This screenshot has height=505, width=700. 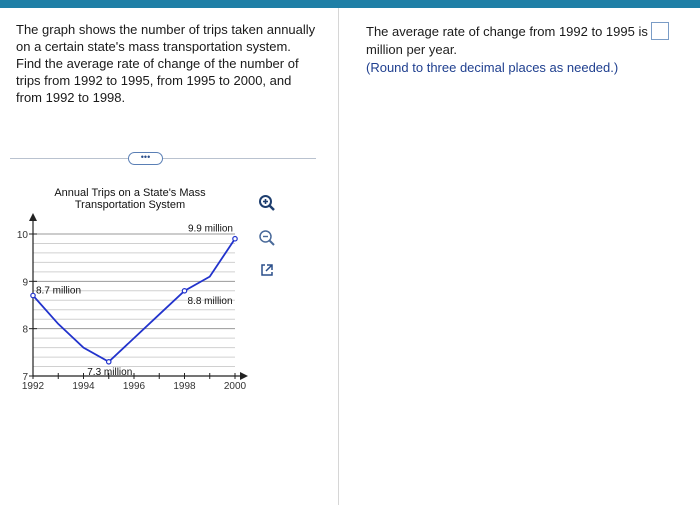 What do you see at coordinates (109, 372) in the screenshot?
I see `data-label: 7.3 million` at bounding box center [109, 372].